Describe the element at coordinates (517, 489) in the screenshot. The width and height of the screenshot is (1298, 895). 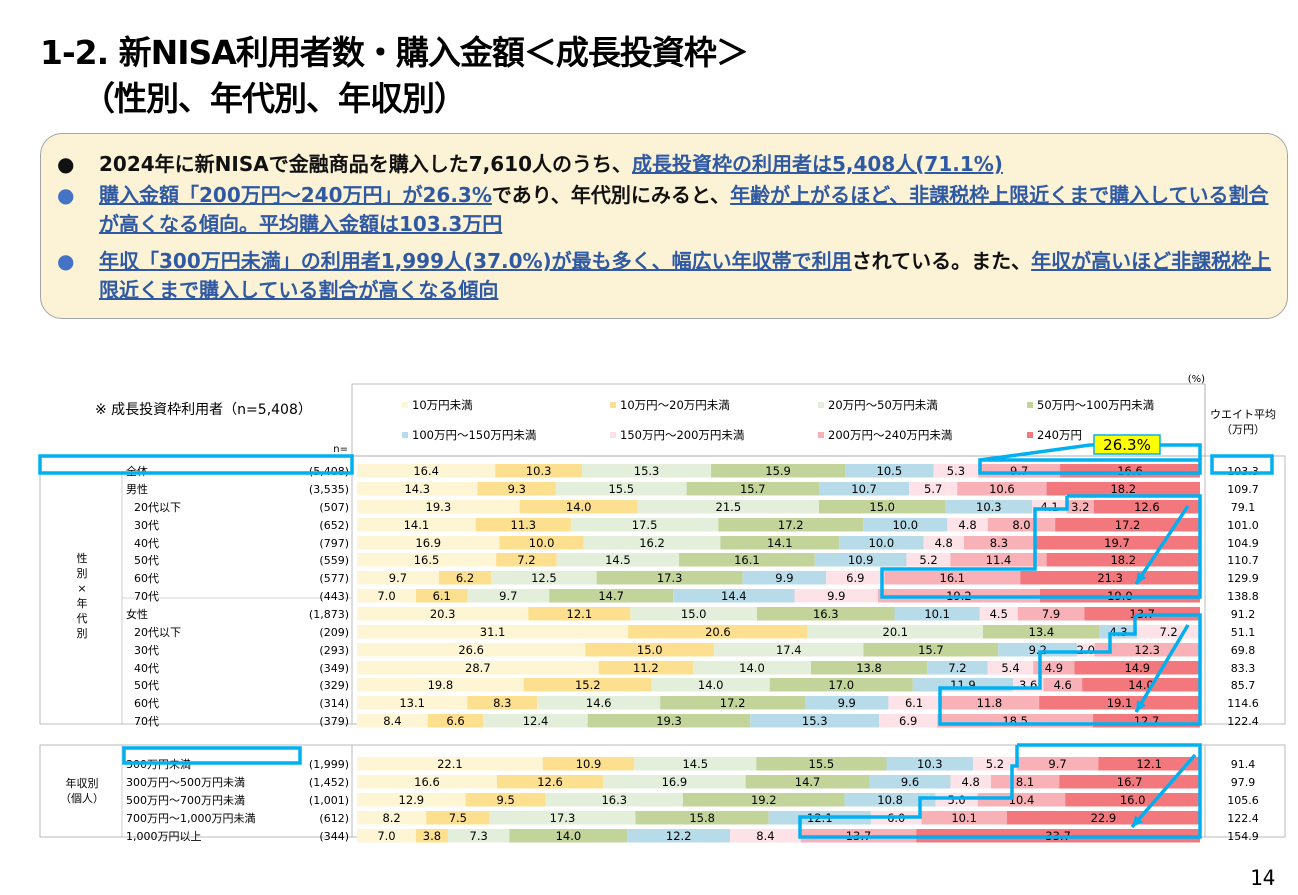
I see `data-label: 9.3` at that location.